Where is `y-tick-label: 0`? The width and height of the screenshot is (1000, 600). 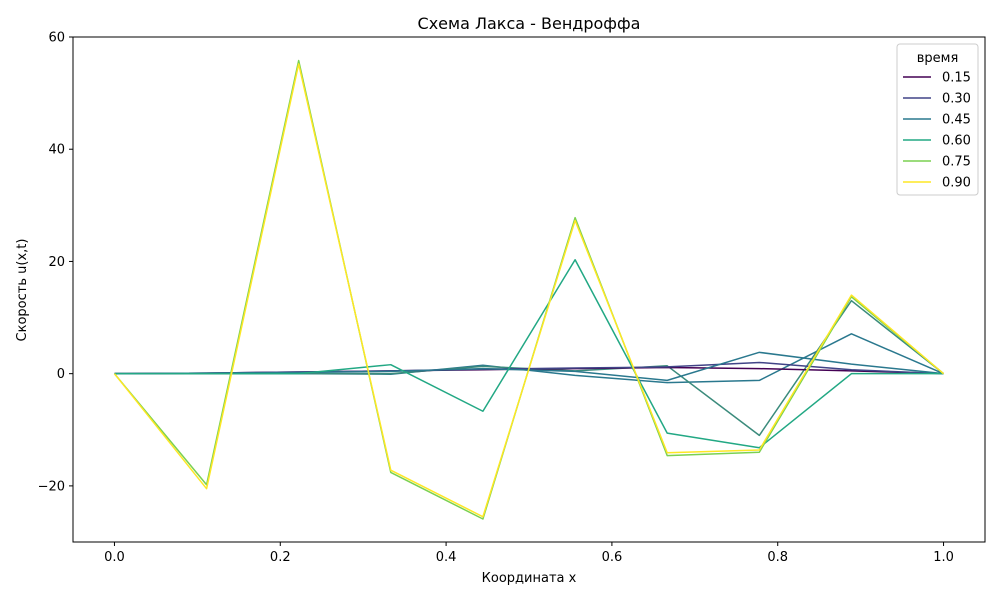
y-tick-label: 0 is located at coordinates (61, 374).